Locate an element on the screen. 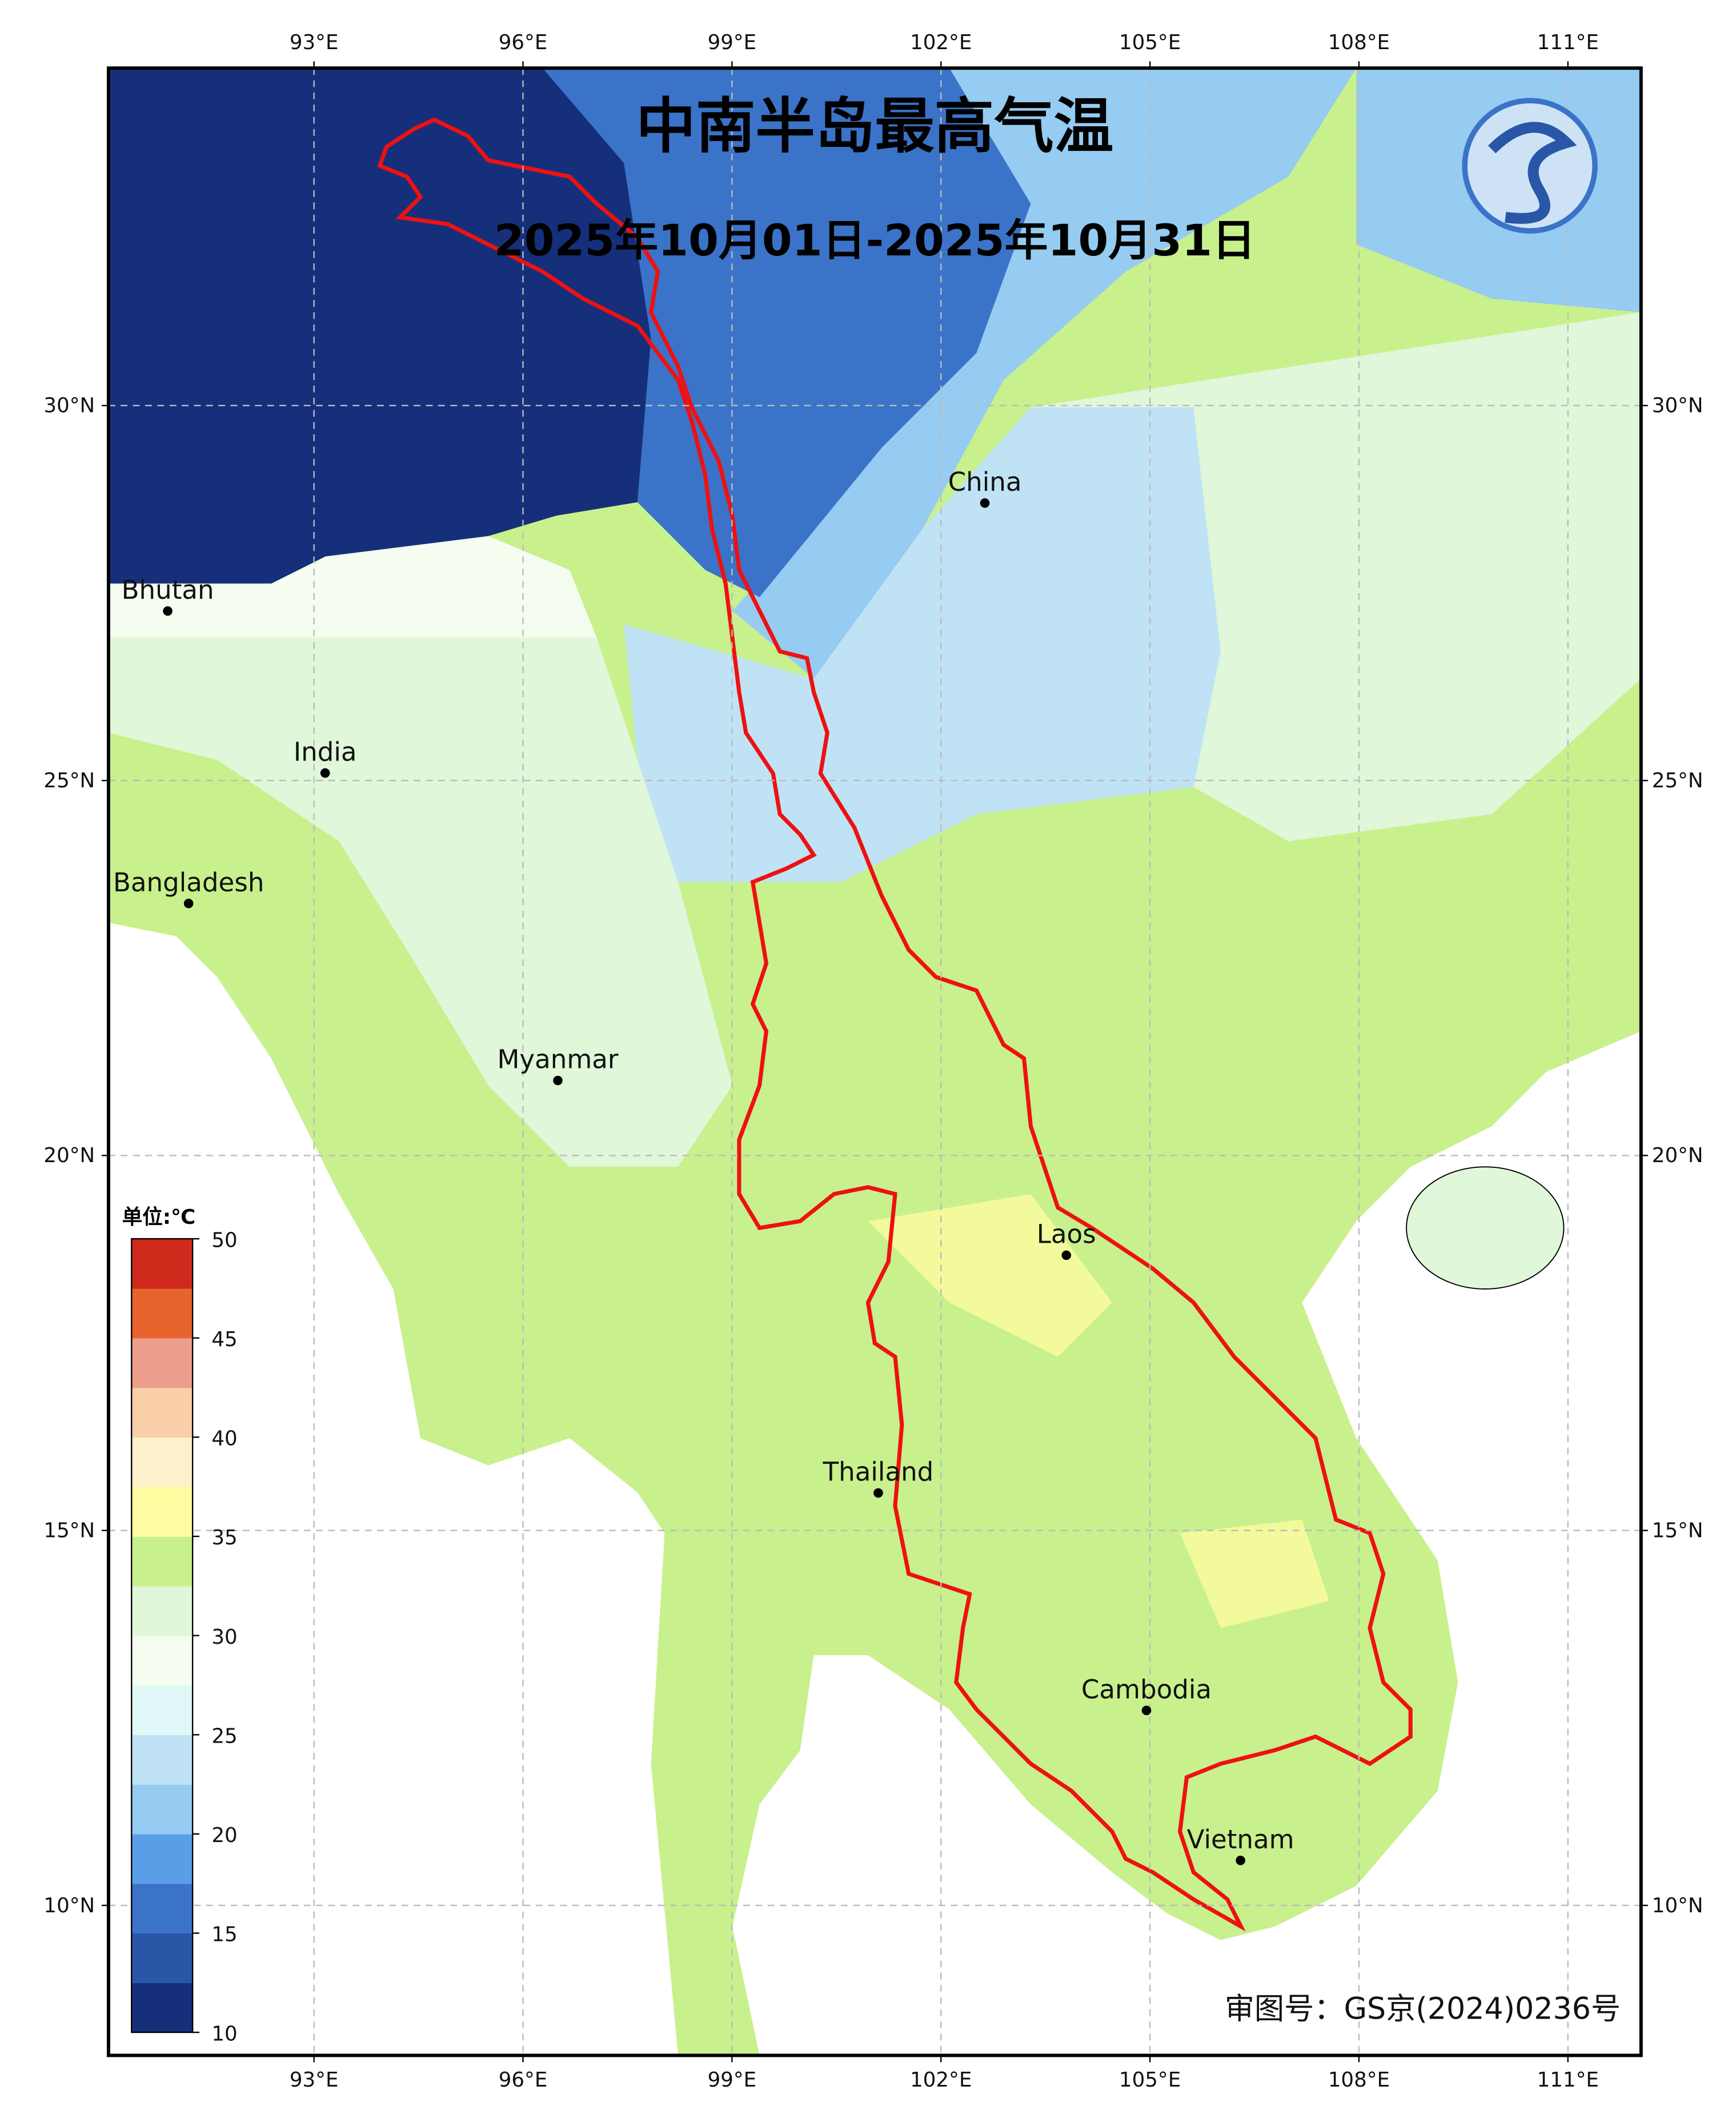 The width and height of the screenshot is (1736, 2114). colorbar: 单位:℃ 10 15 20 25 30 35 40 45 50 is located at coordinates (180, 1625).